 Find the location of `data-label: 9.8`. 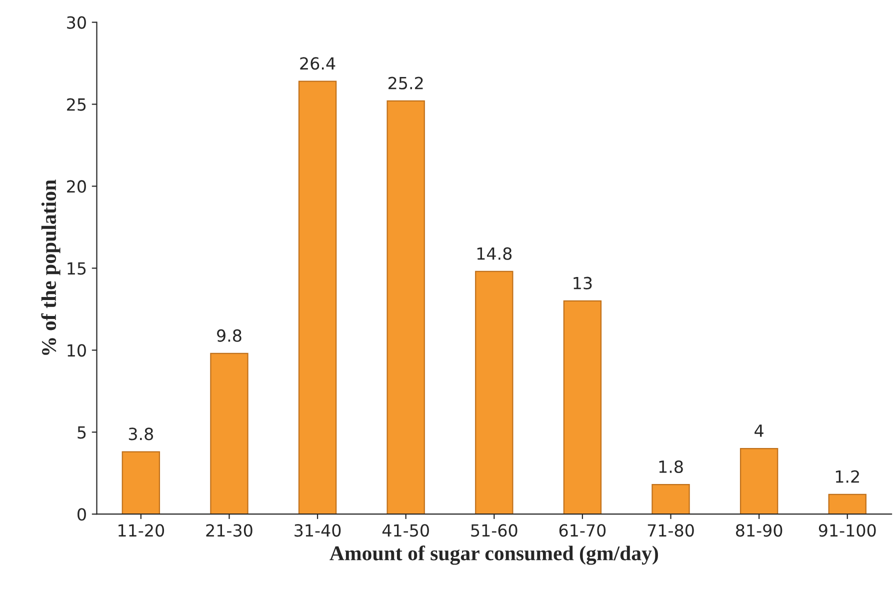

data-label: 9.8 is located at coordinates (229, 335).